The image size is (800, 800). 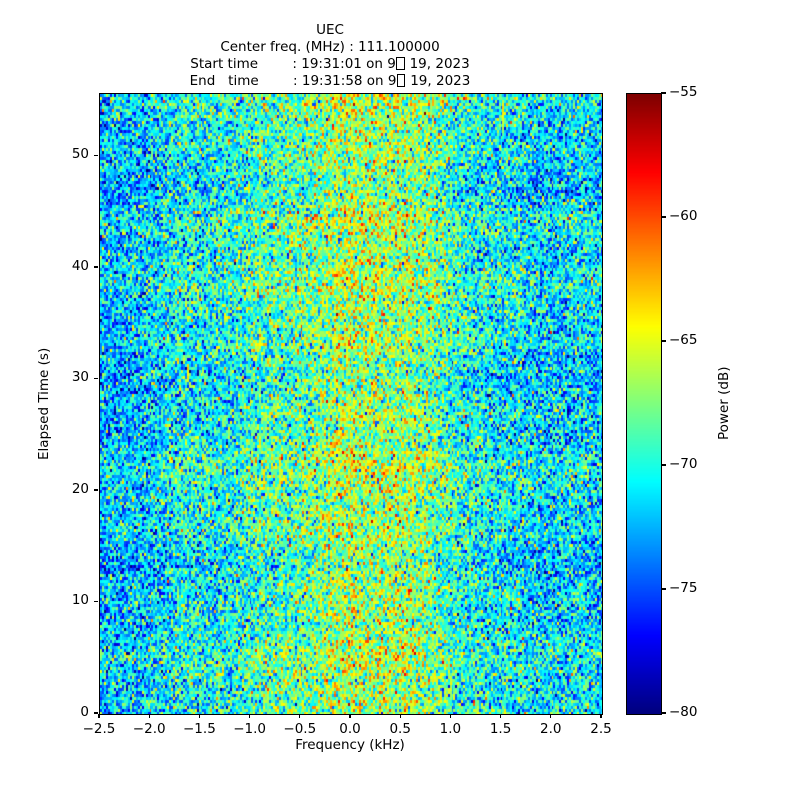 What do you see at coordinates (438, 81) in the screenshot?
I see `end-time-tail: 19, 2023` at bounding box center [438, 81].